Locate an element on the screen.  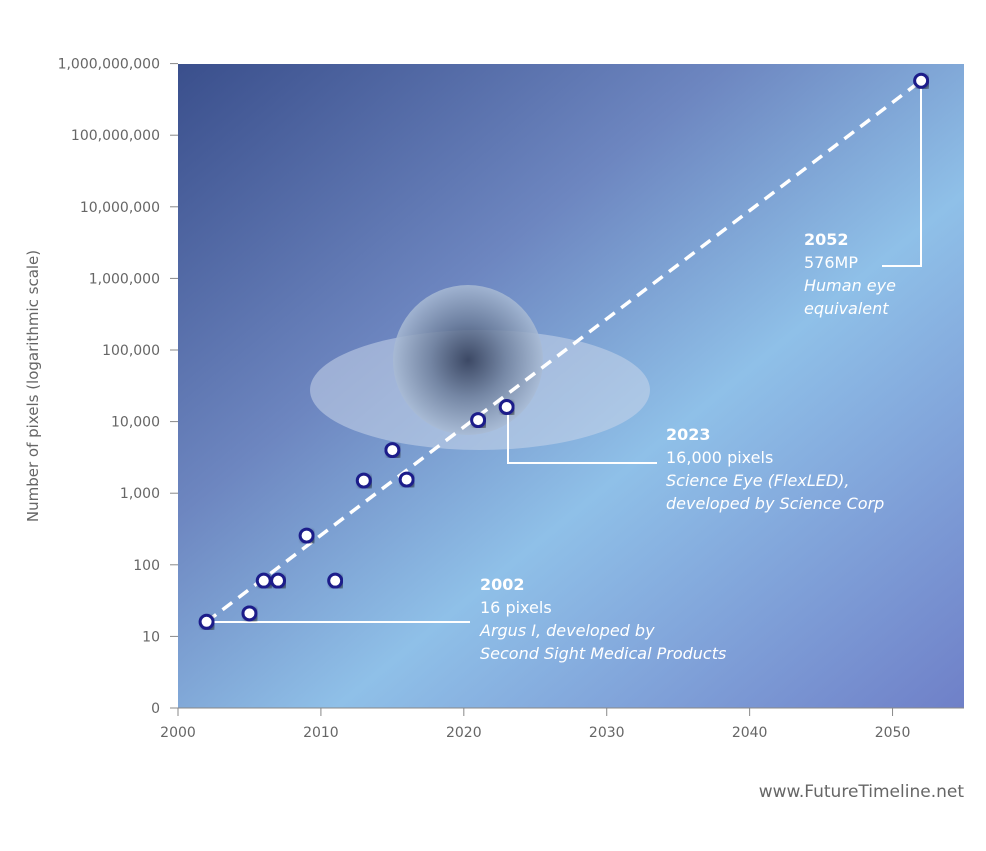
x-tick-label: 2020 is located at coordinates (464, 733).